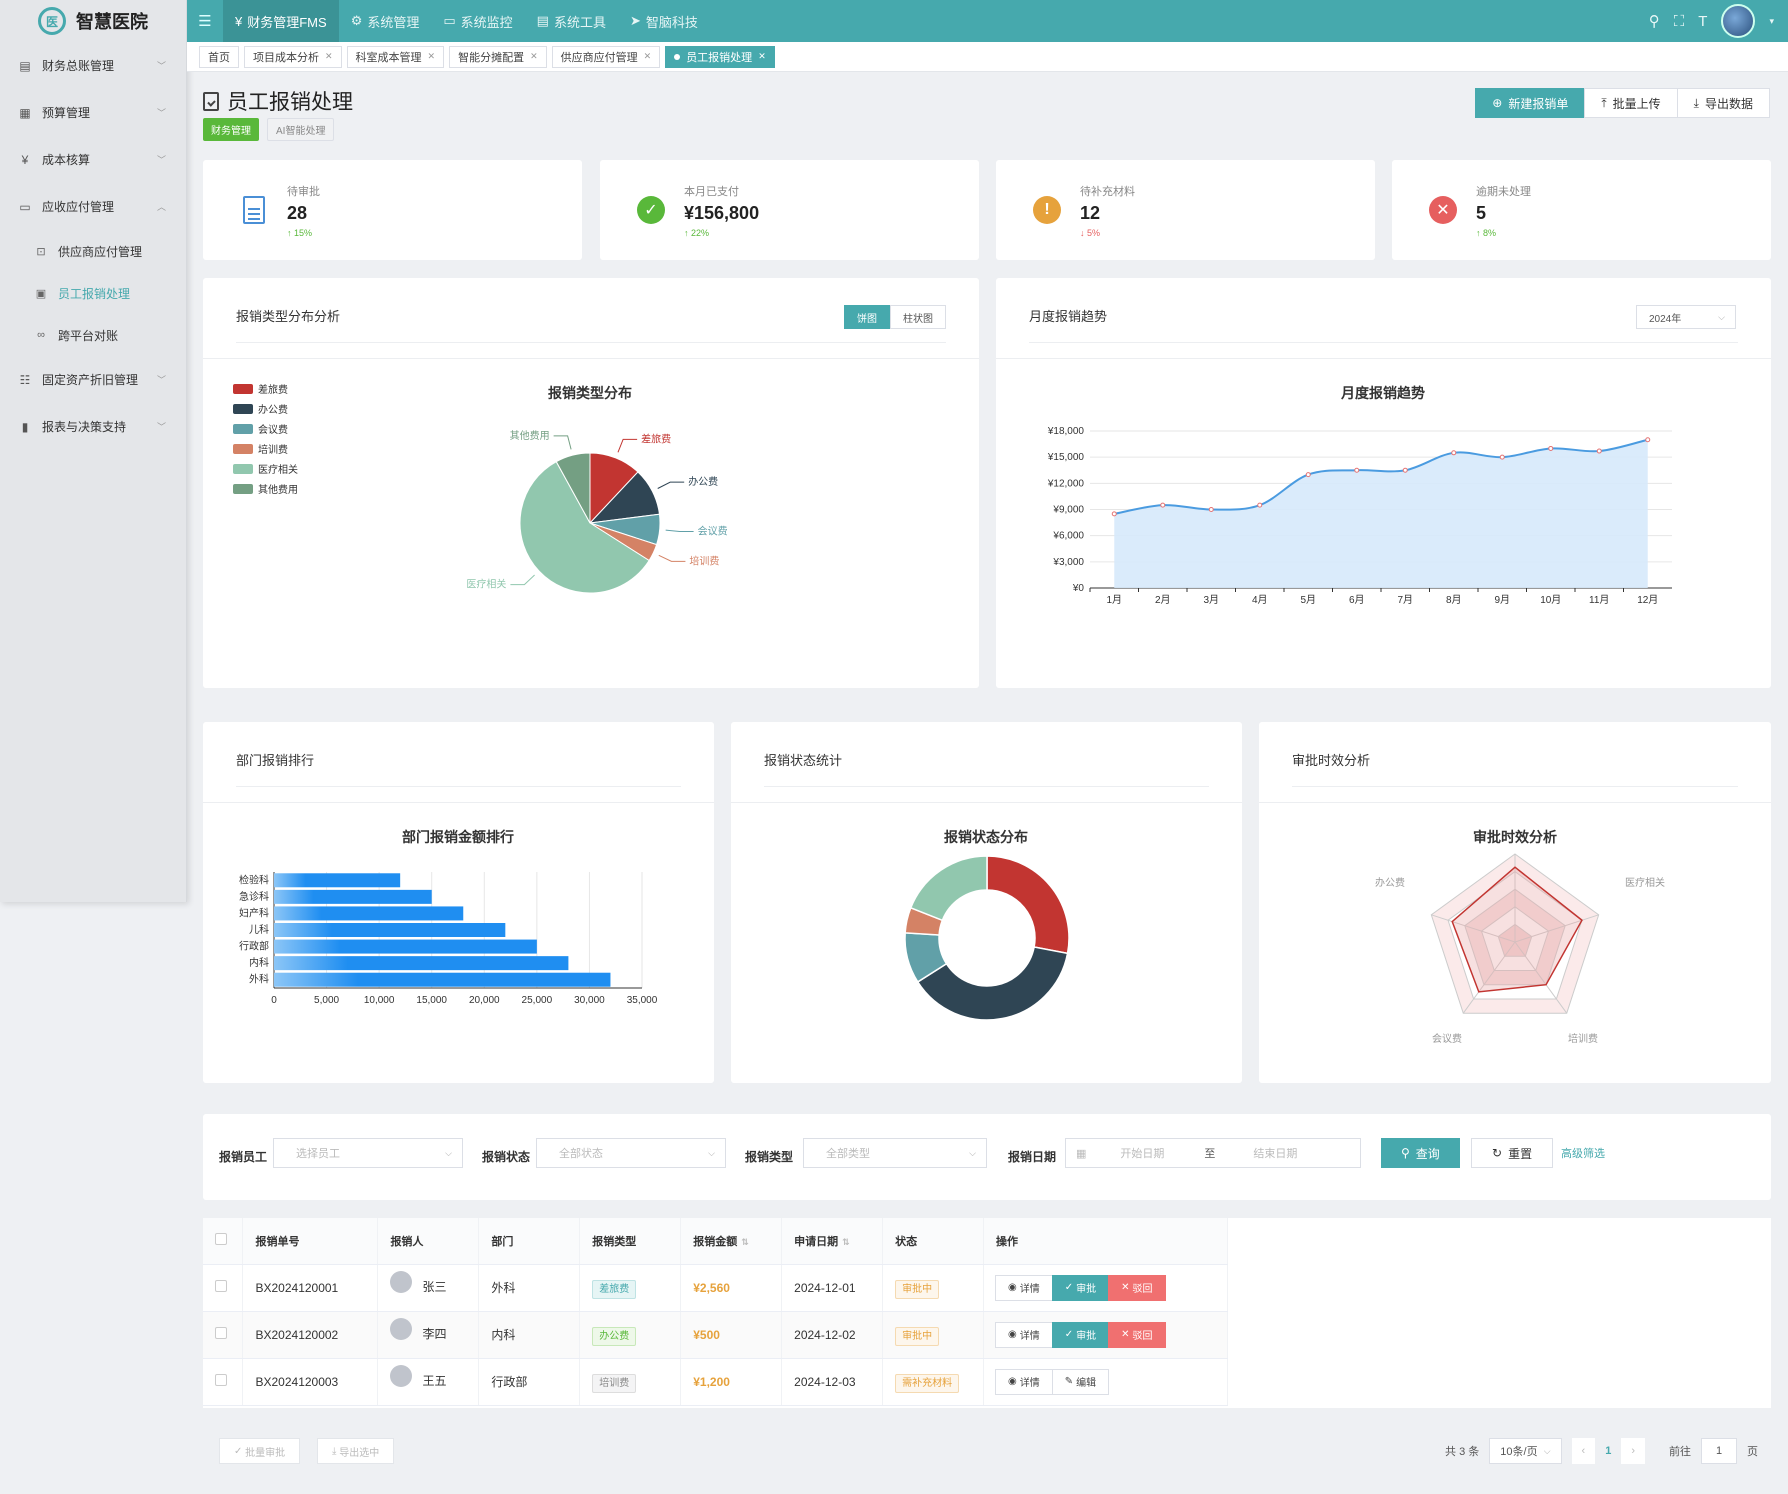 The image size is (1788, 1494). What do you see at coordinates (1275, 1154) in the screenshot?
I see `end-date-input: 结束日期` at bounding box center [1275, 1154].